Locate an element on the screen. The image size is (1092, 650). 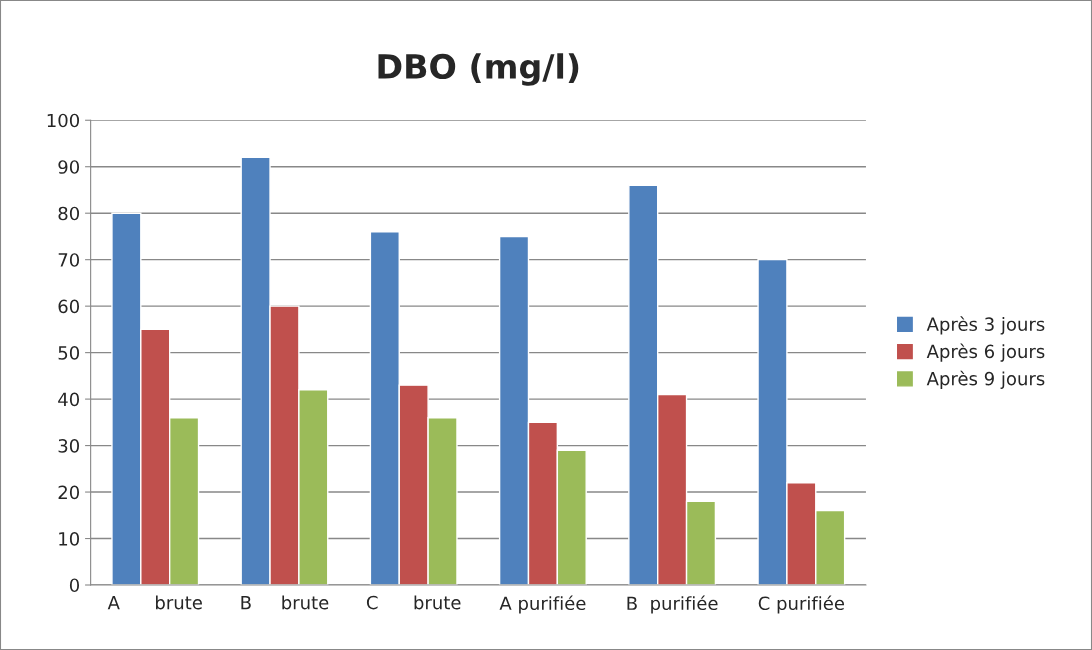
legend-label: Après 3 jours is located at coordinates (985, 325).